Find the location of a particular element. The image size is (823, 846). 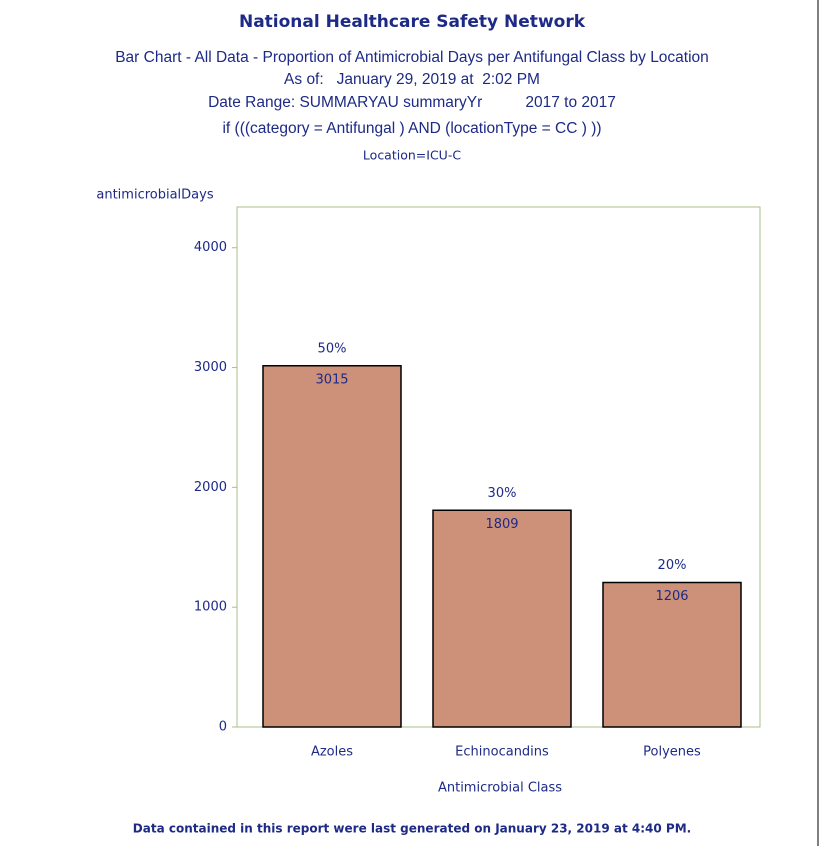

y-tick-label: 2000 is located at coordinates (210, 487).